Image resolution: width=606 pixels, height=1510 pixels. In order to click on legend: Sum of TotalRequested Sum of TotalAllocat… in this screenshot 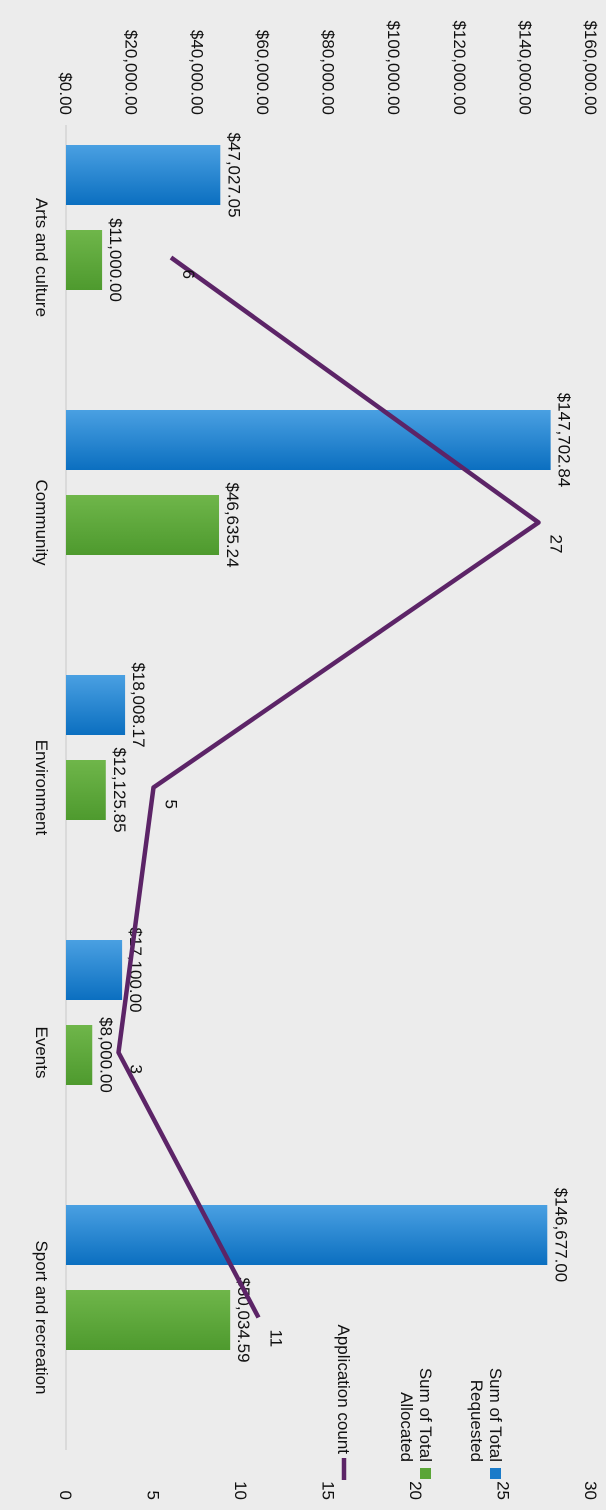, I will do `click(419, 1402)`.